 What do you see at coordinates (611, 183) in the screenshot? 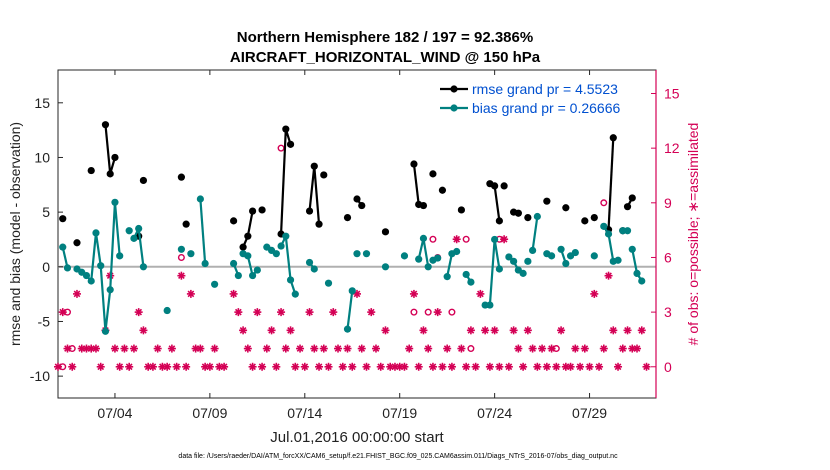
I see `rmse-line` at bounding box center [611, 183].